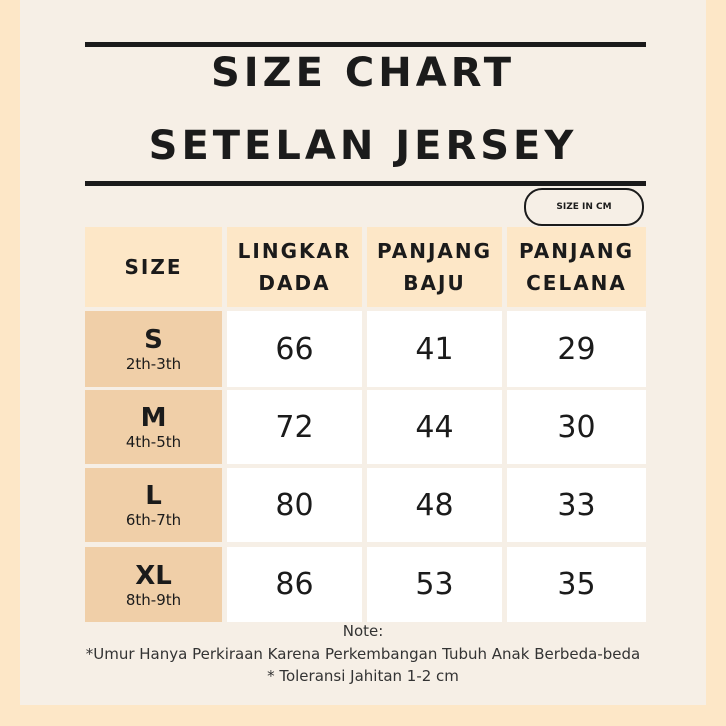 The height and width of the screenshot is (726, 726). What do you see at coordinates (576, 283) in the screenshot?
I see `header-text: CELANA` at bounding box center [576, 283].